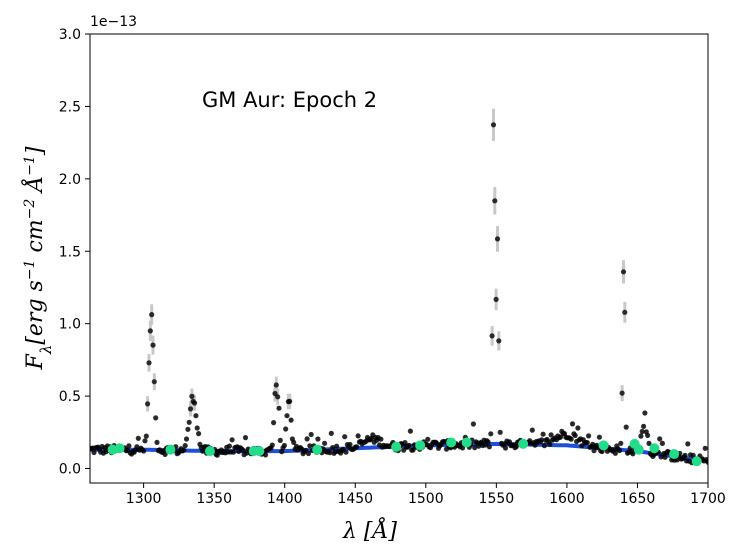  What do you see at coordinates (37, 258) in the screenshot?
I see `y-axis-label: Fλ[erg s−1 cm−2 Å−1]` at bounding box center [37, 258].